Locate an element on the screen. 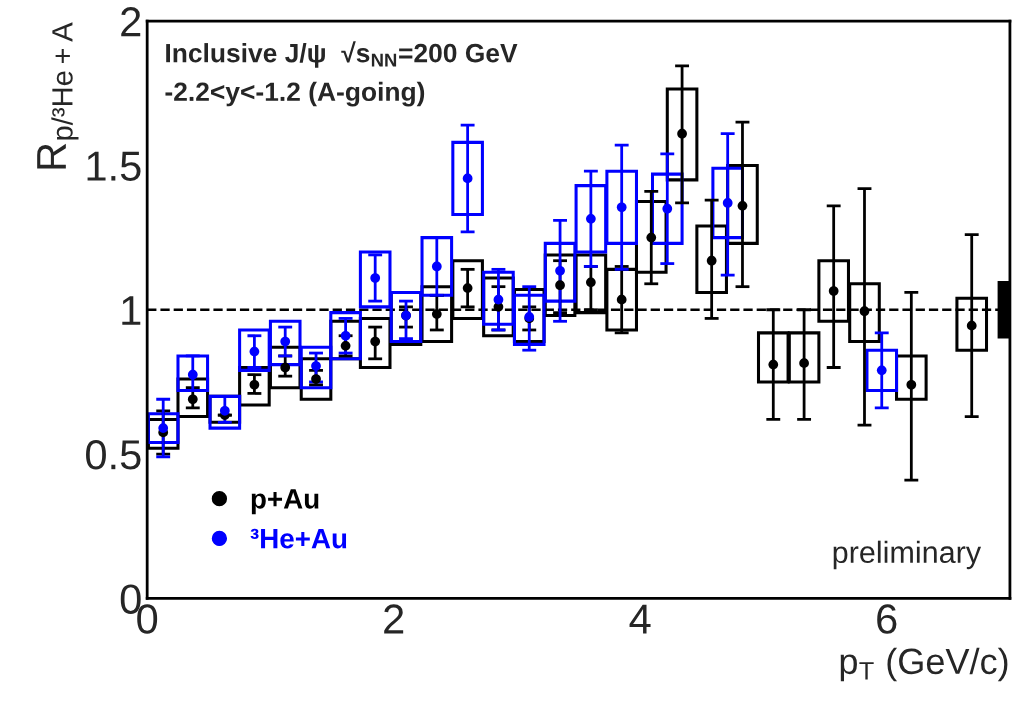 Image resolution: width=1015 pixels, height=704 pixels. annotation: -2.2<y<-1.2 (A-going) is located at coordinates (295, 94).